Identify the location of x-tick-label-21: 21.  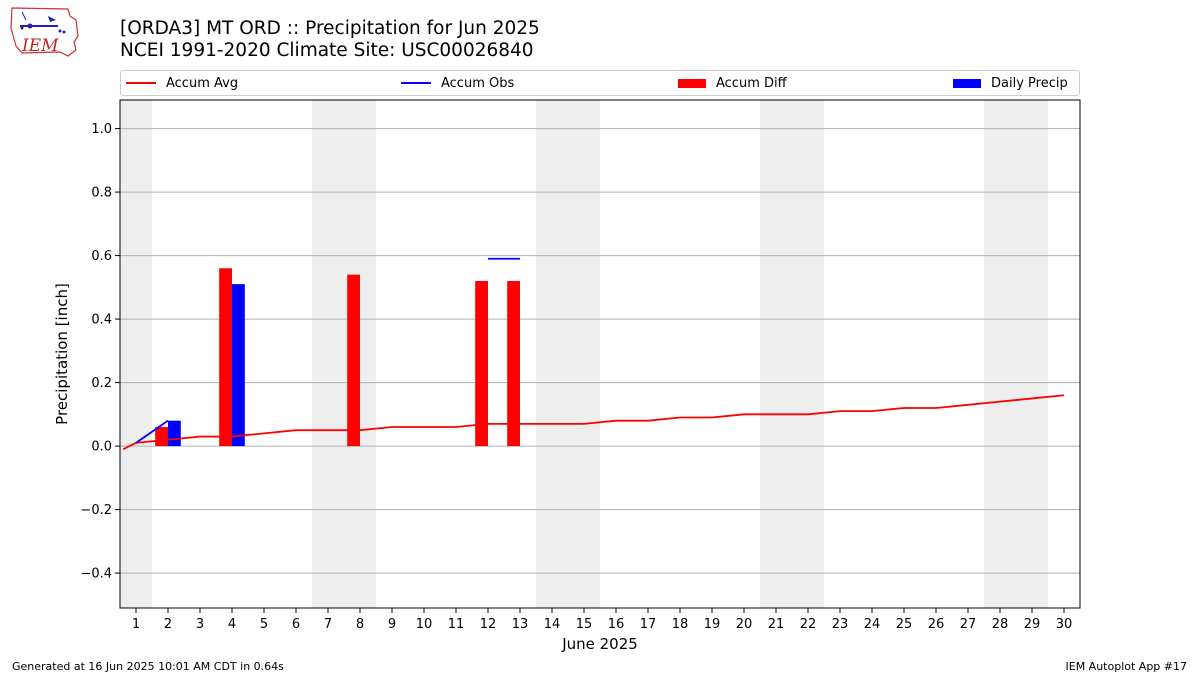
(776, 624).